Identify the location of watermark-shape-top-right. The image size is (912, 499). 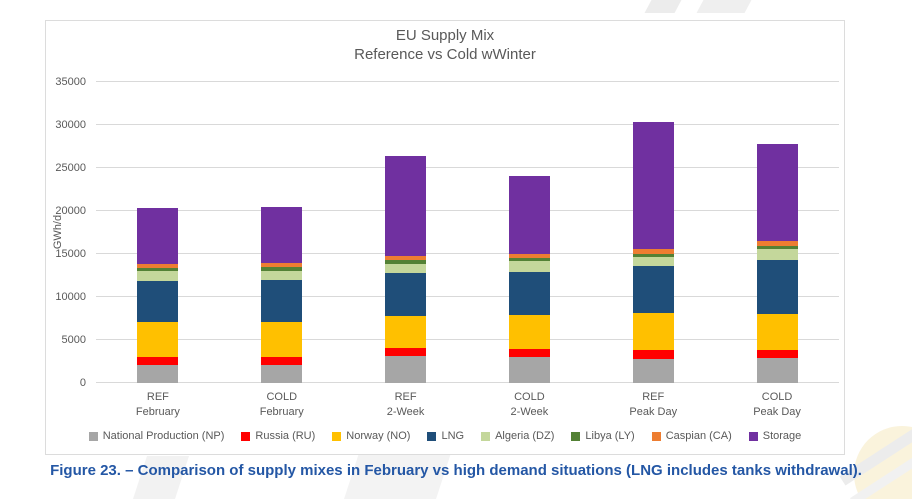
(724, 6).